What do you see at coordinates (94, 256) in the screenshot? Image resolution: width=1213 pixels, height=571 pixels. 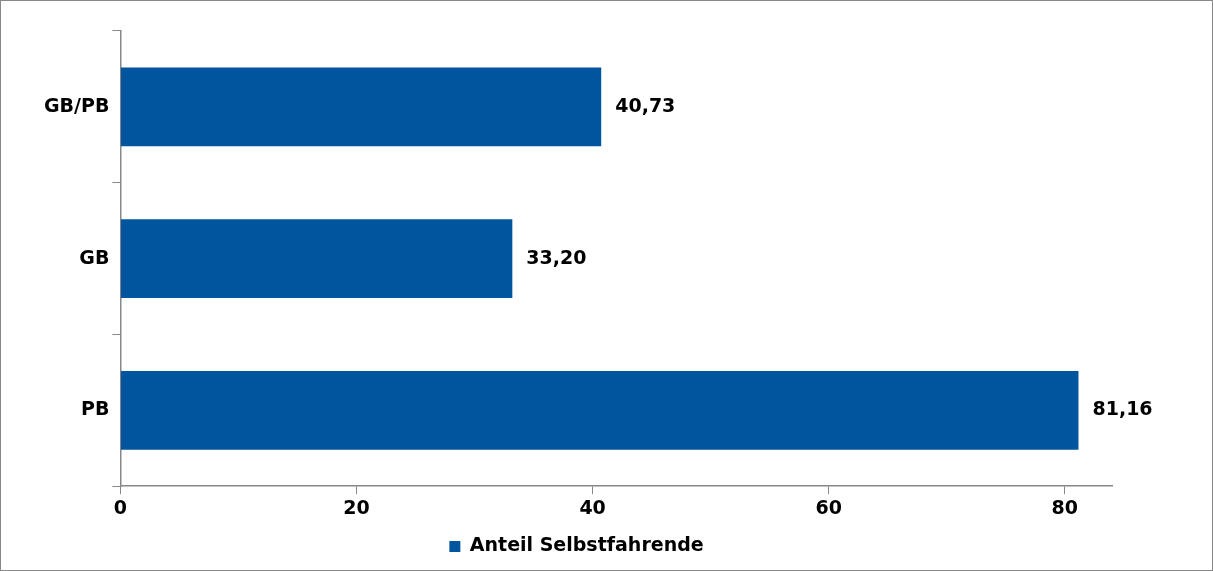 I see `y-tick-label: GB` at bounding box center [94, 256].